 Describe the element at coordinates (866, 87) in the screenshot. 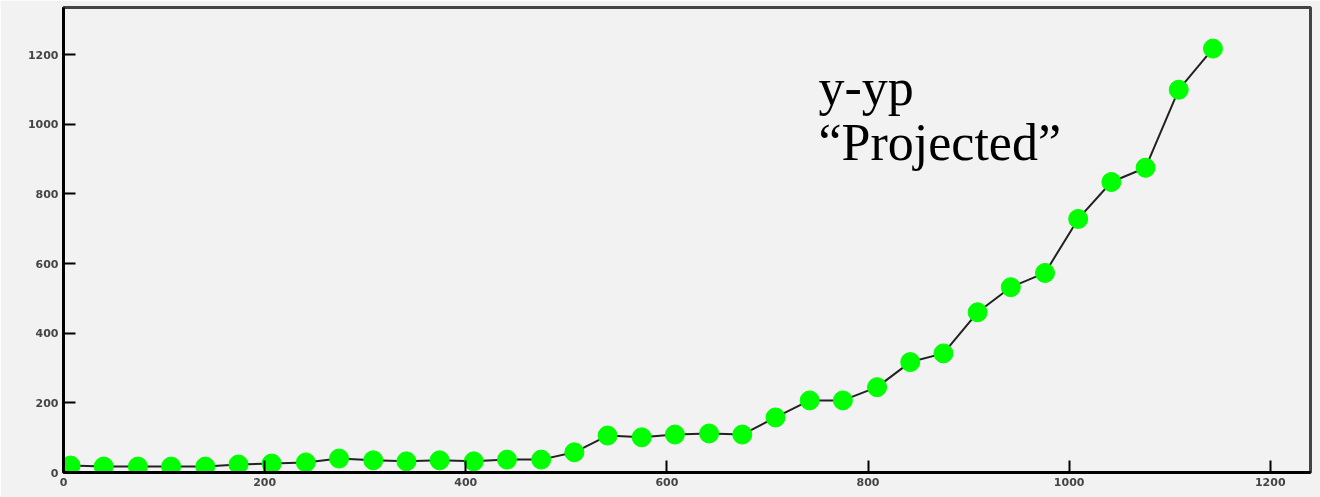

I see `annotation: y-yp` at that location.